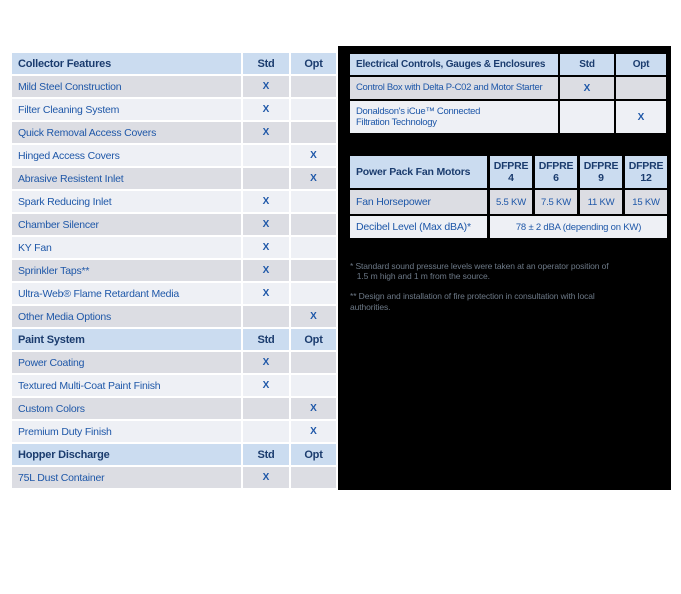 This screenshot has height=594, width=681. Describe the element at coordinates (556, 202) in the screenshot. I see `fan-value-cell: 7.5 KW` at that location.